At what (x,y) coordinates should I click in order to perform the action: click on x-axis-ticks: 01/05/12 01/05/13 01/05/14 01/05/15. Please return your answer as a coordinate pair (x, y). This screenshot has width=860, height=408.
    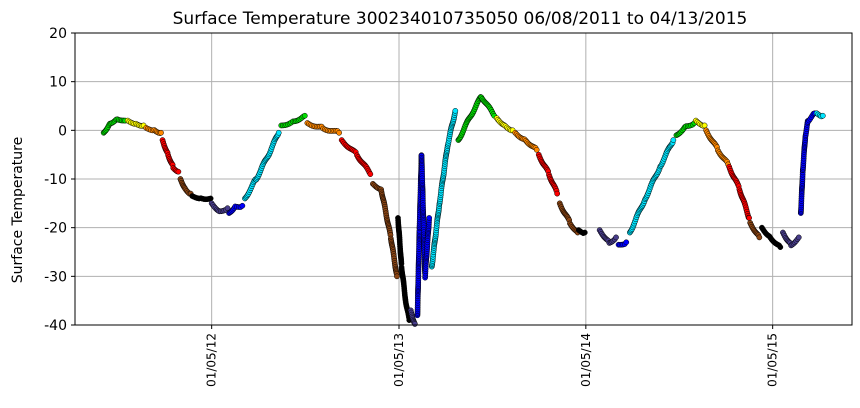
    Looking at the image, I should click on (492, 356).